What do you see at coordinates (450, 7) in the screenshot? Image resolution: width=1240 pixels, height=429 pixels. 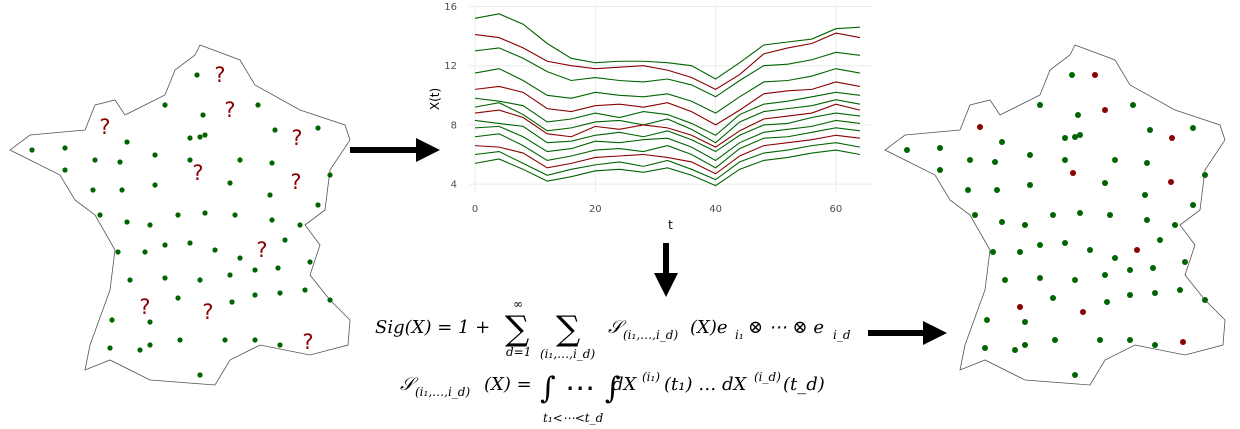 I see `y-tick-label: 16` at bounding box center [450, 7].